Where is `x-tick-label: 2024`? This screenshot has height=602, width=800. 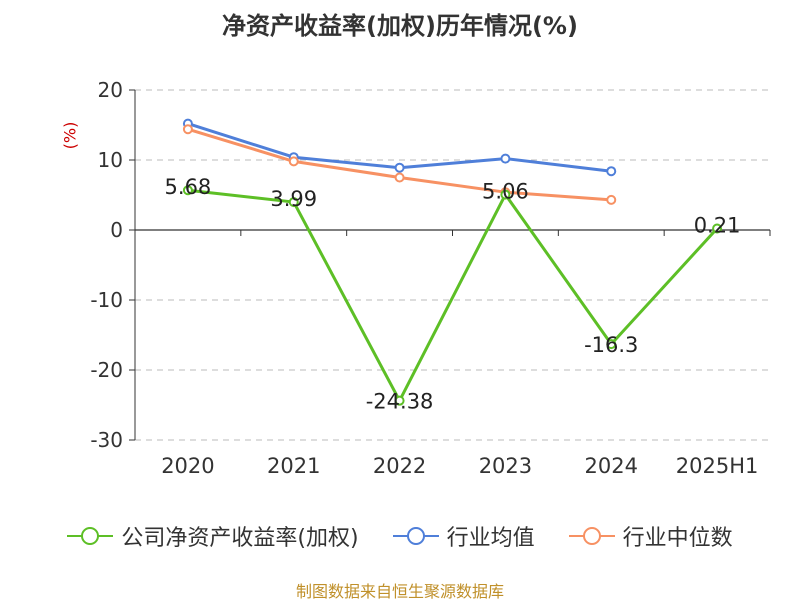 x-tick-label: 2024 is located at coordinates (611, 466).